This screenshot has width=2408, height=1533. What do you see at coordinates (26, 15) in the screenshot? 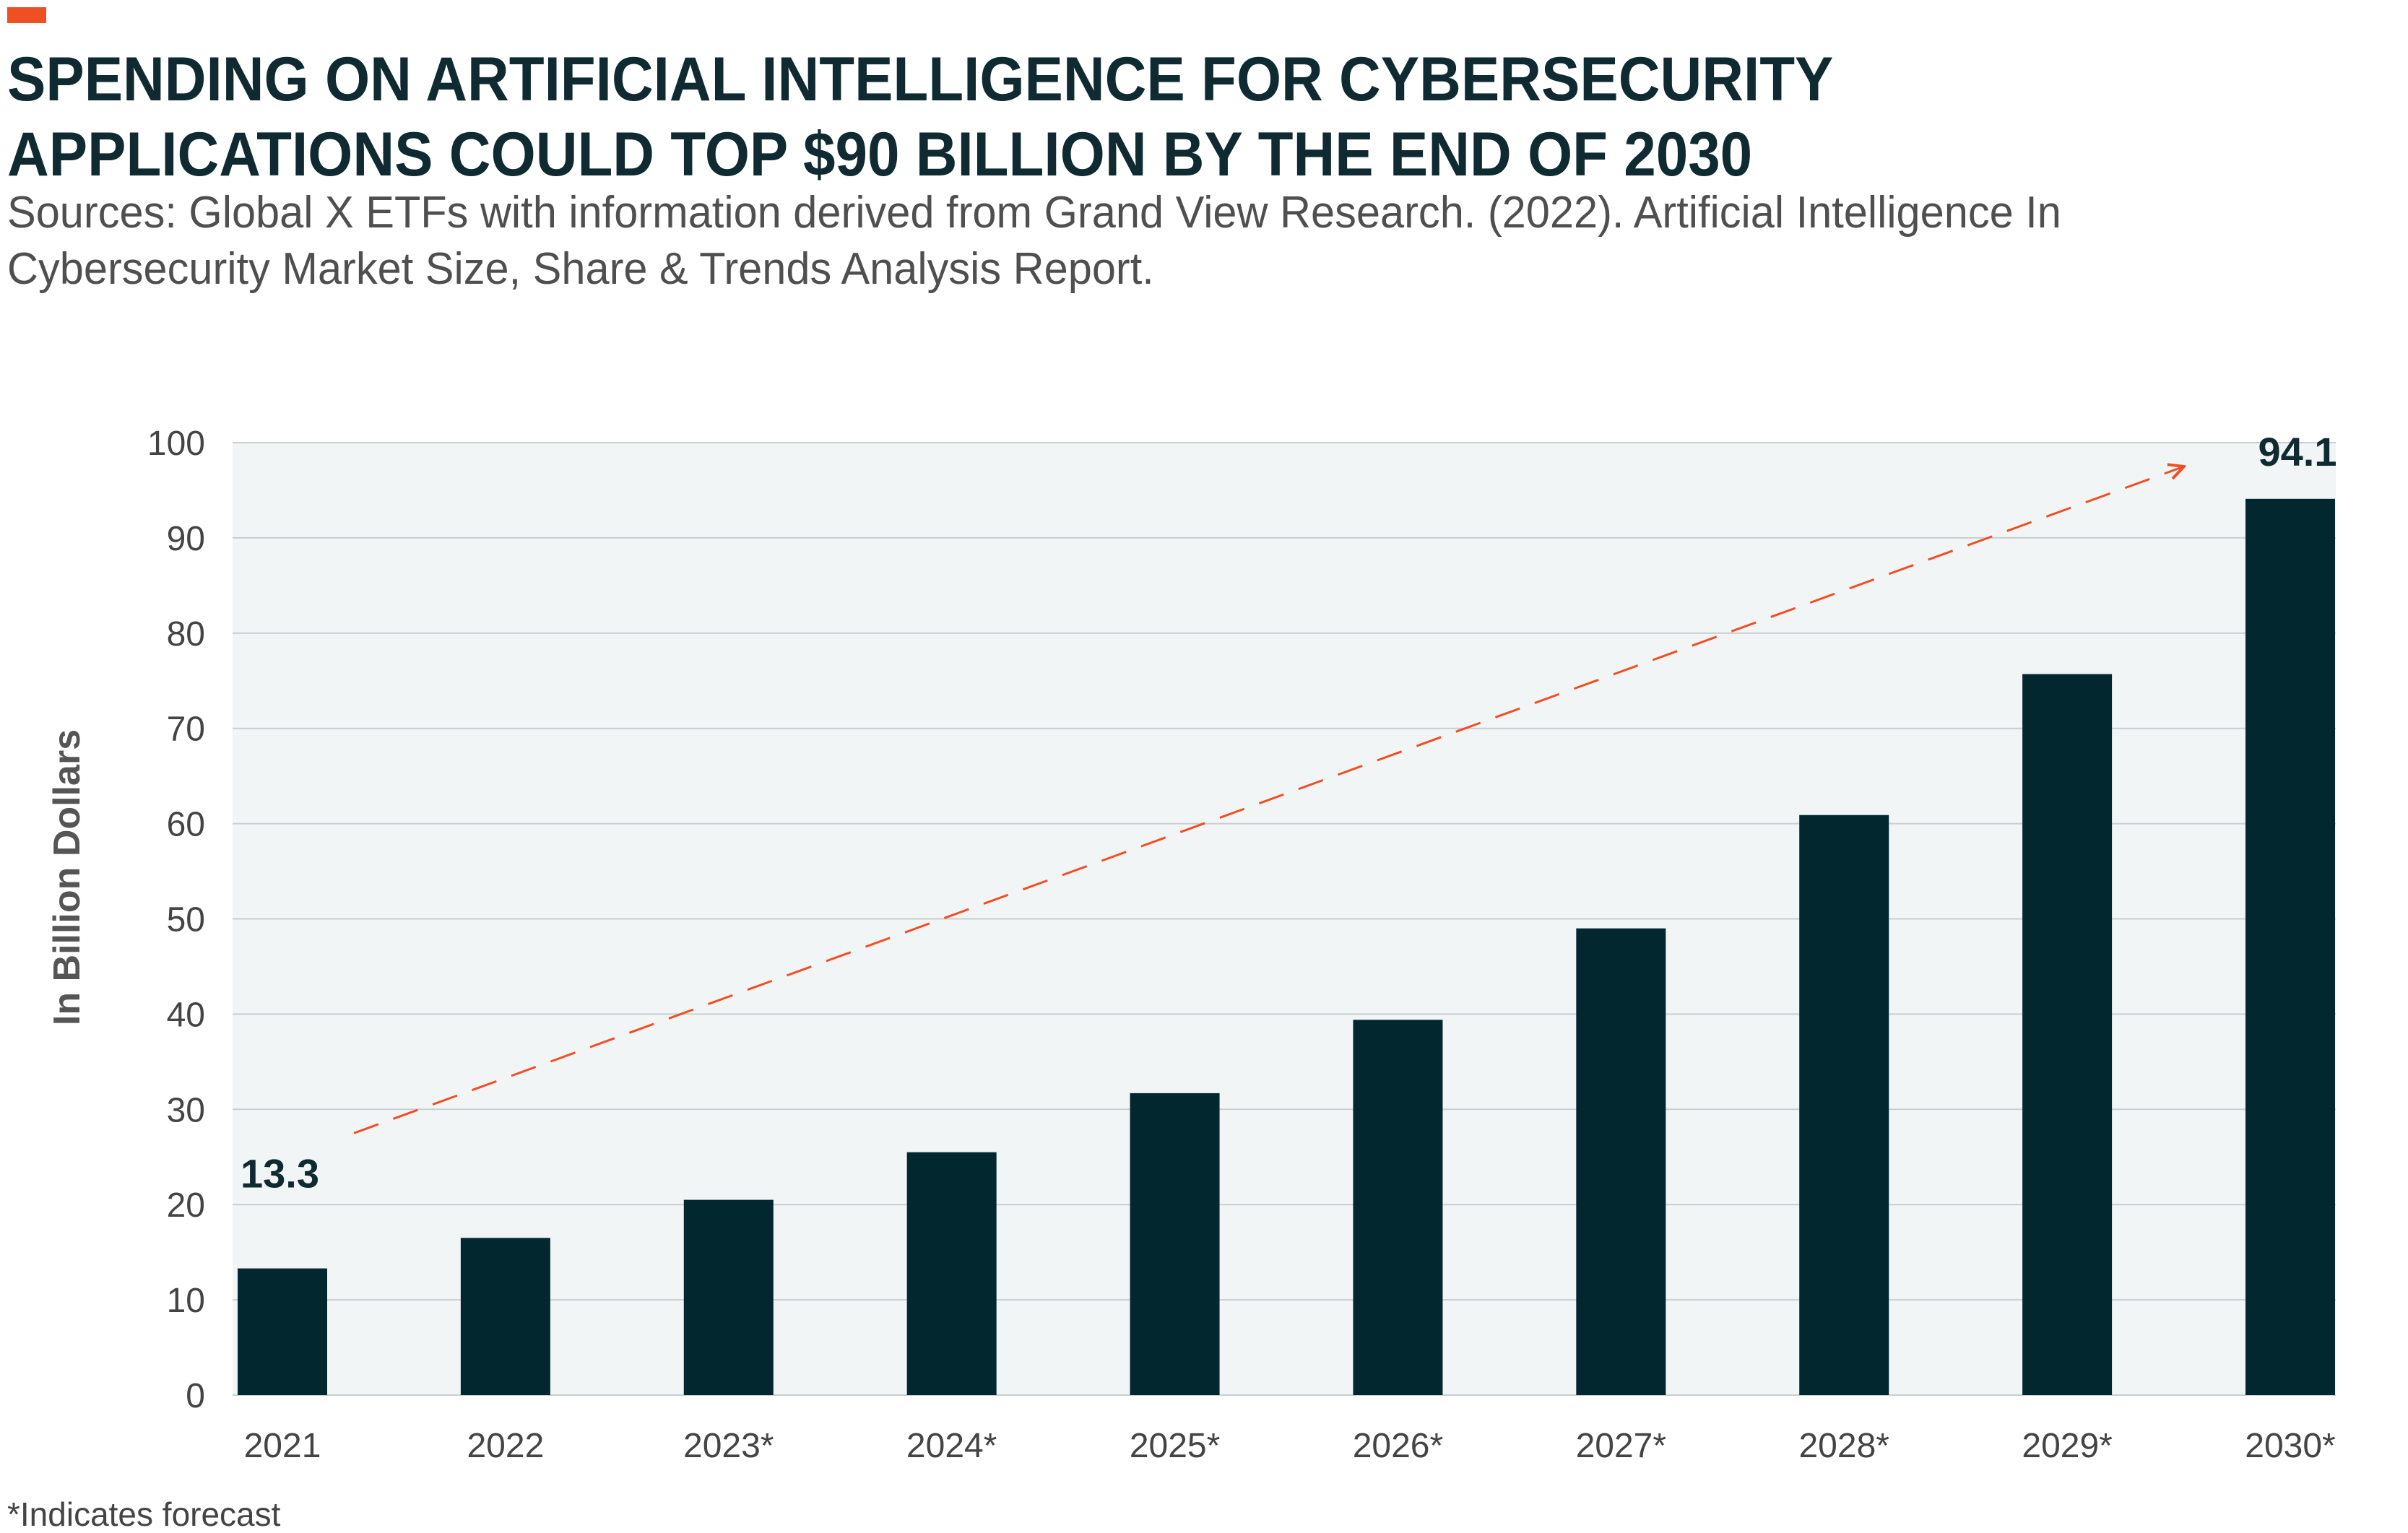
I see `accent-bar` at bounding box center [26, 15].